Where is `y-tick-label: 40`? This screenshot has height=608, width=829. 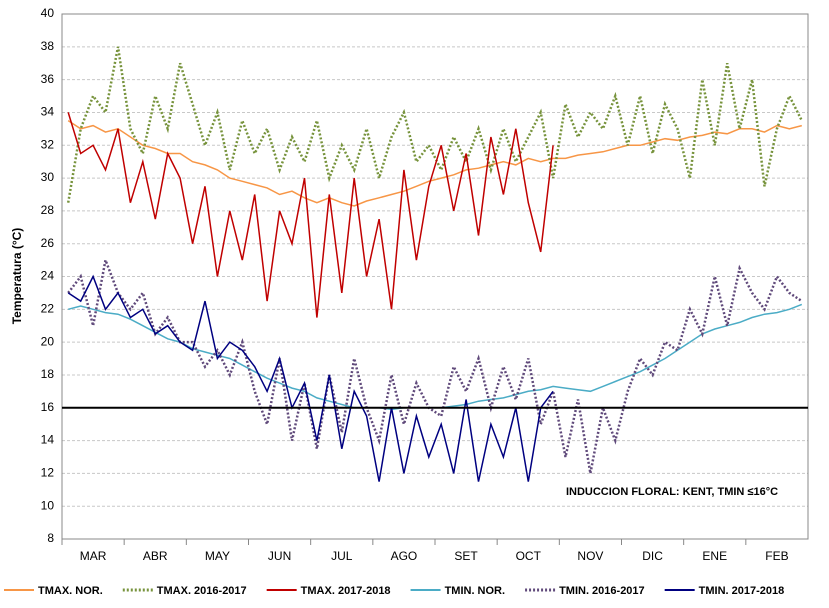
y-tick-label: 40 is located at coordinates (48, 13).